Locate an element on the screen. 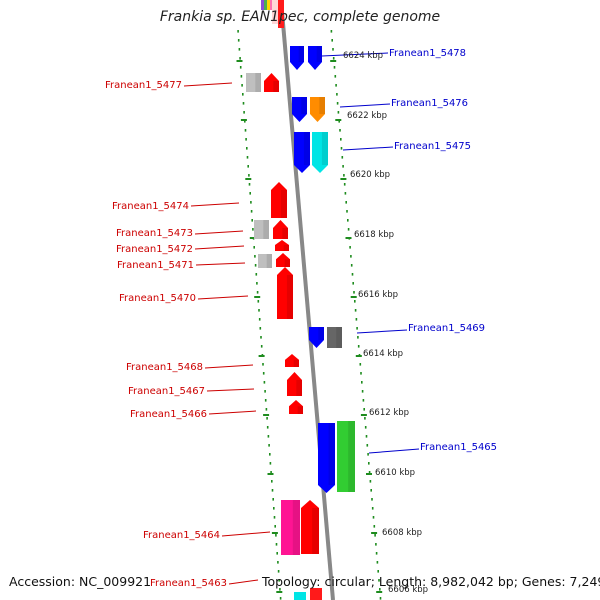 Image resolution: width=600 pixels, height=600 pixels. gene-label: Franean1_5471 is located at coordinates (155, 265).